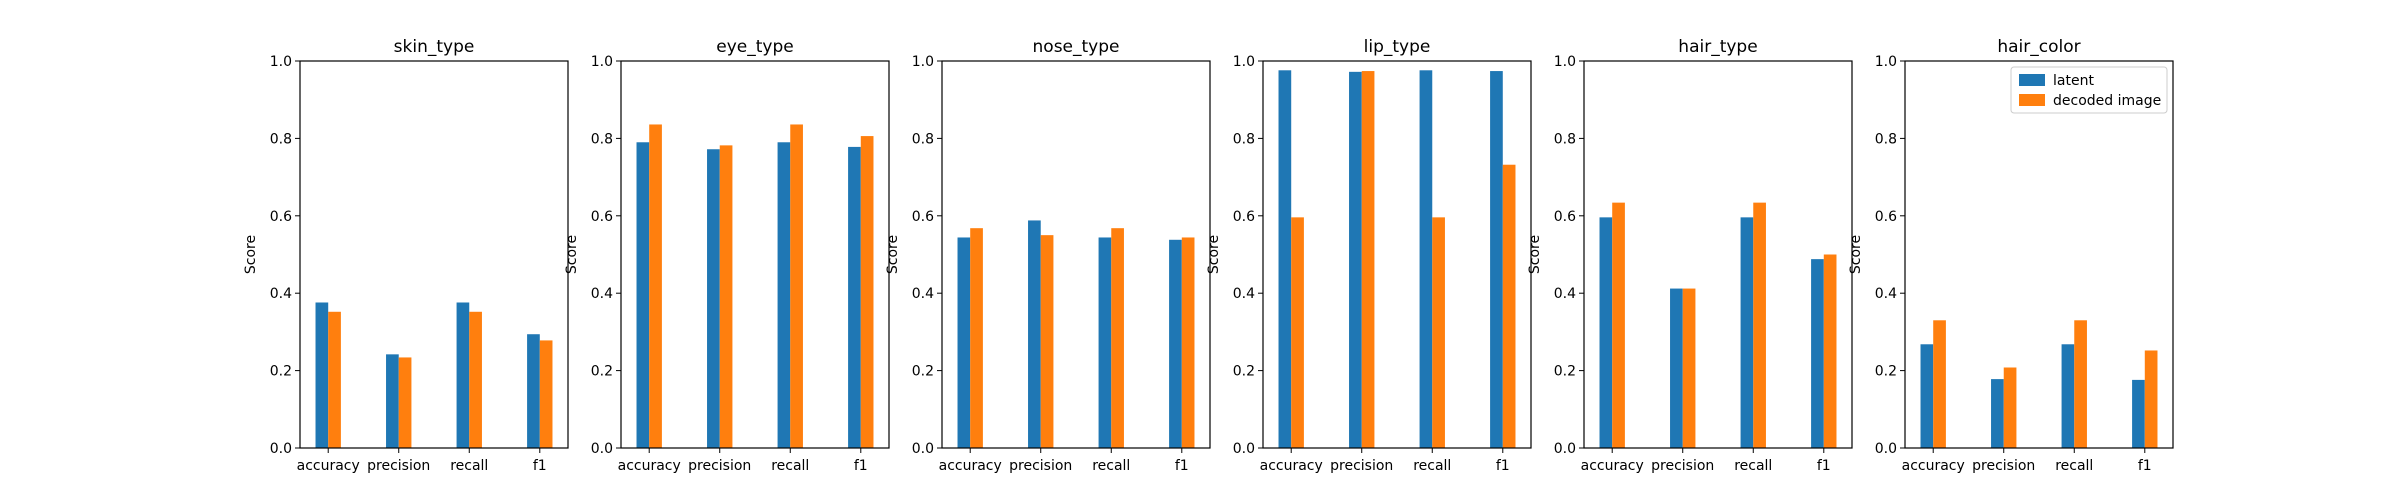  Describe the element at coordinates (434, 47) in the screenshot. I see `chart-title: skin_type` at that location.